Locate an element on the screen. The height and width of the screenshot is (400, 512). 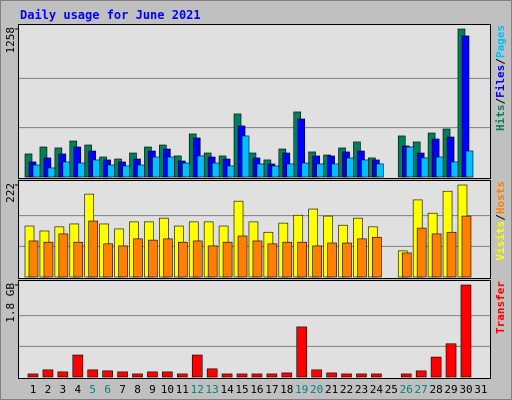
y-tick-label: 1258 is located at coordinates (10, 40).